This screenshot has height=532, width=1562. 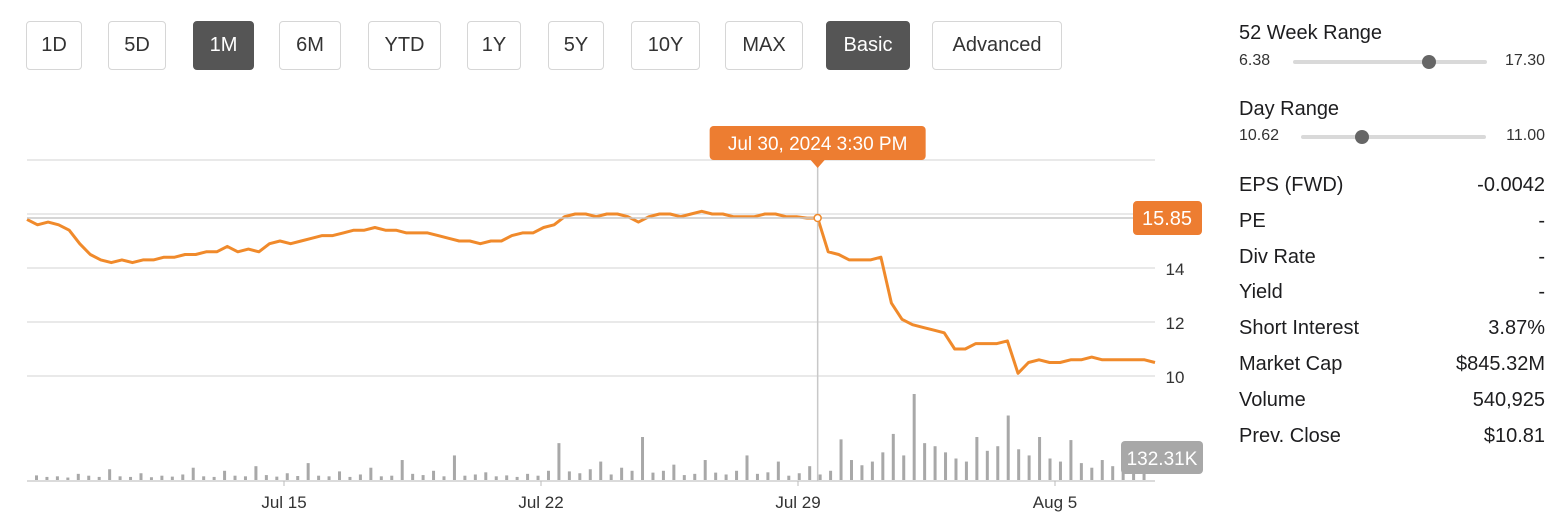 I want to click on volume-badge-label: 132.31K, so click(x=1162, y=459).